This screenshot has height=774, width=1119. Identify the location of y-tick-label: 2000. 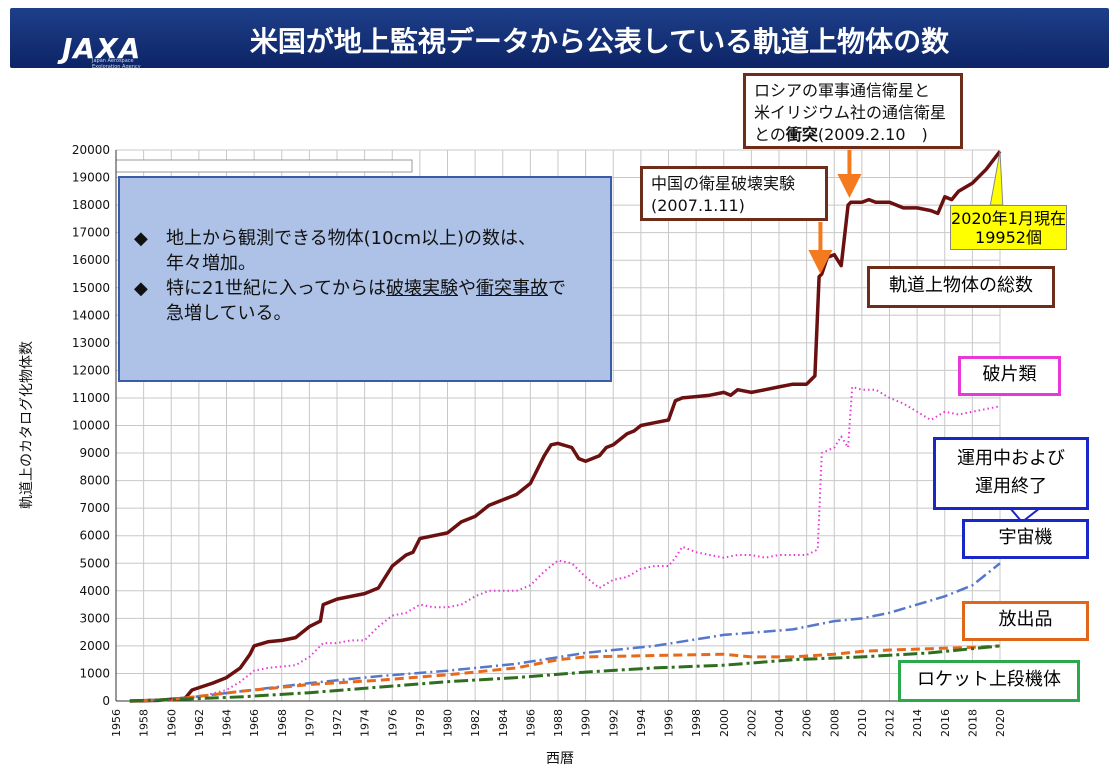
(94, 646).